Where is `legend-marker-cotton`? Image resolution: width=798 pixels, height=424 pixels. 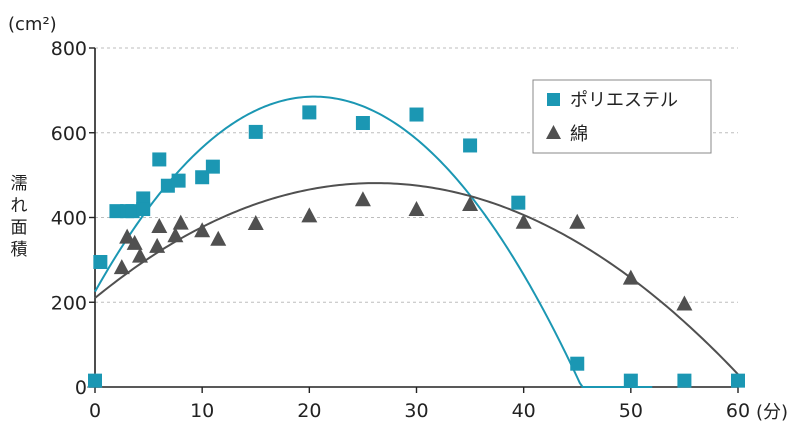
legend-marker-cotton is located at coordinates (553, 132).